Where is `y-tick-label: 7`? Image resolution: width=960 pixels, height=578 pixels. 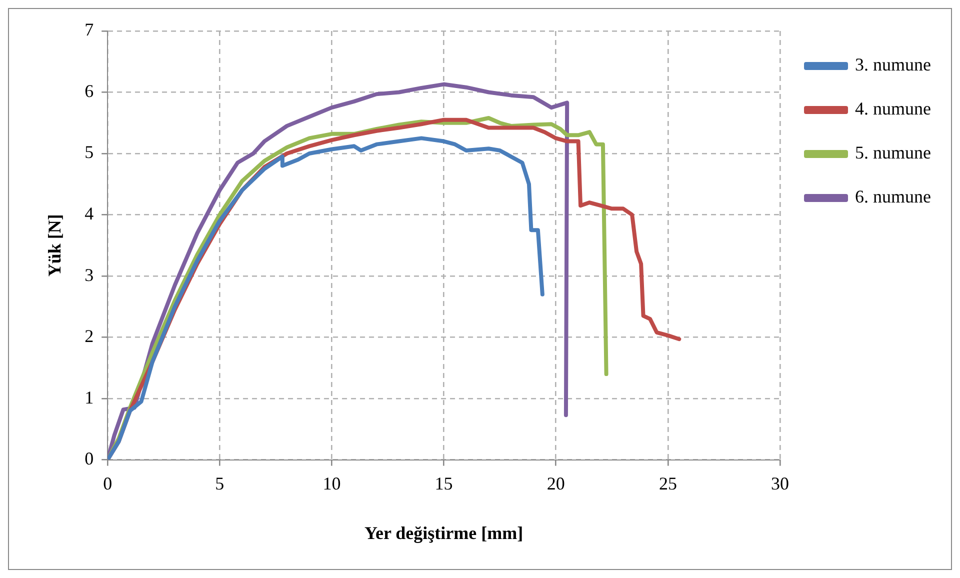 y-tick-label: 7 is located at coordinates (89, 30).